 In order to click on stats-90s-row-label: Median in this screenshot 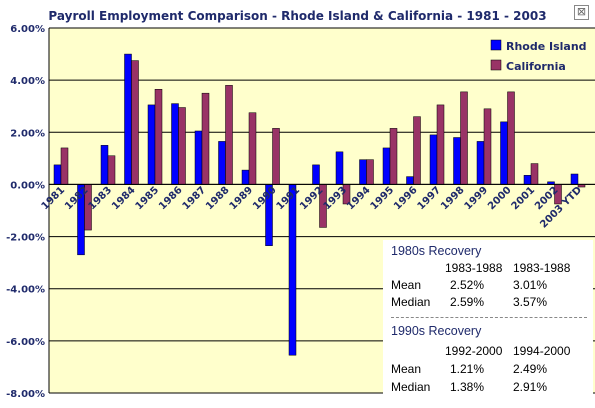, I will do `click(411, 387)`.